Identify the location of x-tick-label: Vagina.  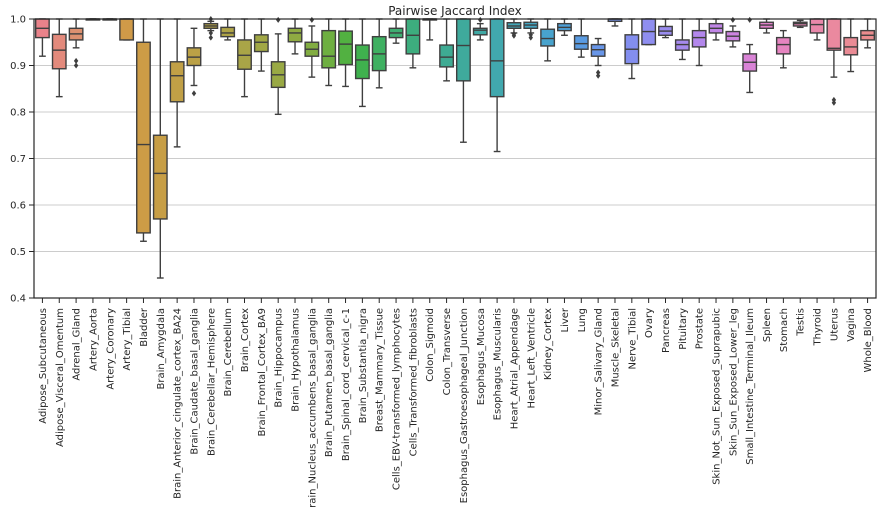
(851, 325).